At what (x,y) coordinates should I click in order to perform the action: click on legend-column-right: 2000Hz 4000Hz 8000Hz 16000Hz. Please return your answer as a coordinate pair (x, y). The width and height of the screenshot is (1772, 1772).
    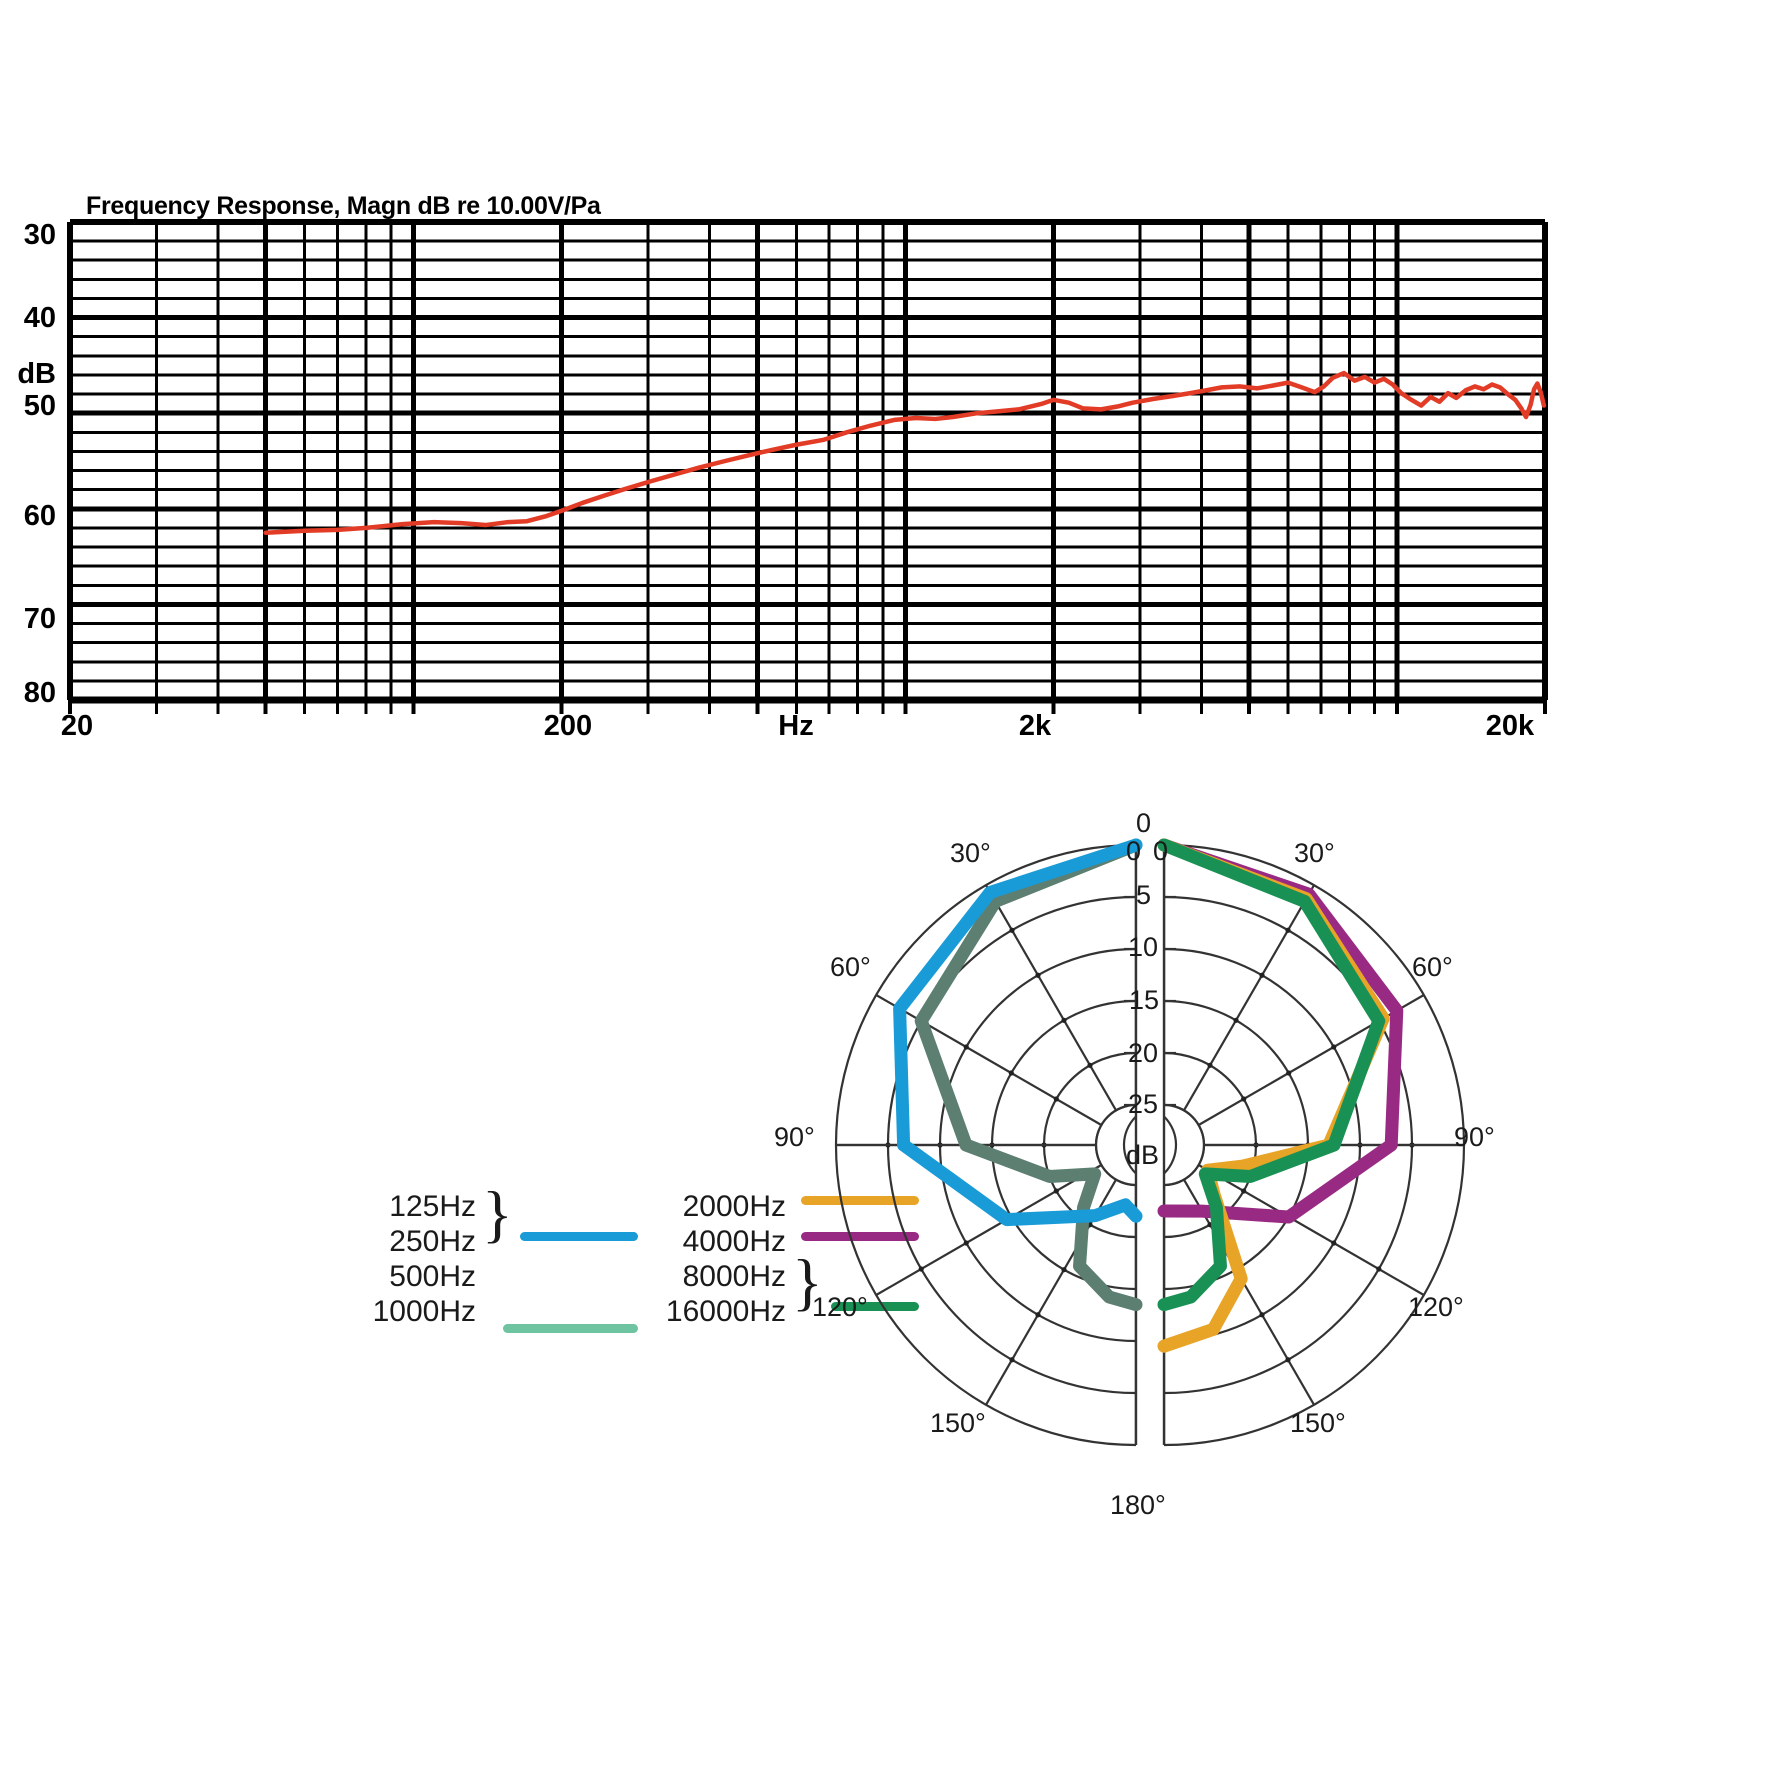
    Looking at the image, I should click on (626, 1260).